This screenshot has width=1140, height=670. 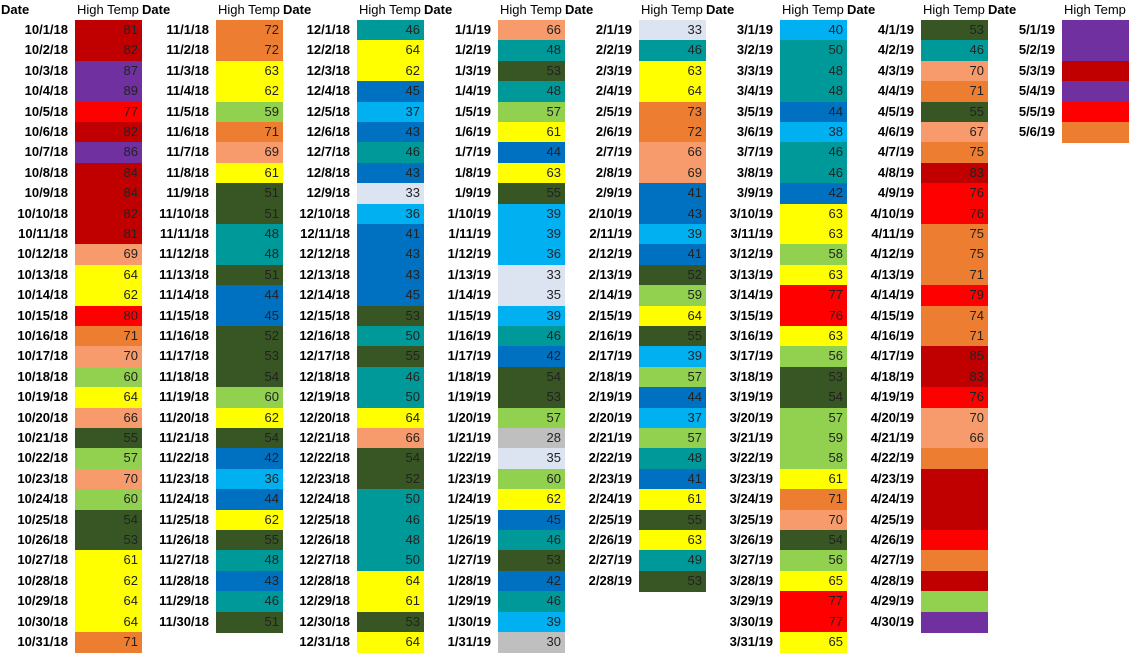 What do you see at coordinates (813, 194) in the screenshot?
I see `temp-cell: 42` at bounding box center [813, 194].